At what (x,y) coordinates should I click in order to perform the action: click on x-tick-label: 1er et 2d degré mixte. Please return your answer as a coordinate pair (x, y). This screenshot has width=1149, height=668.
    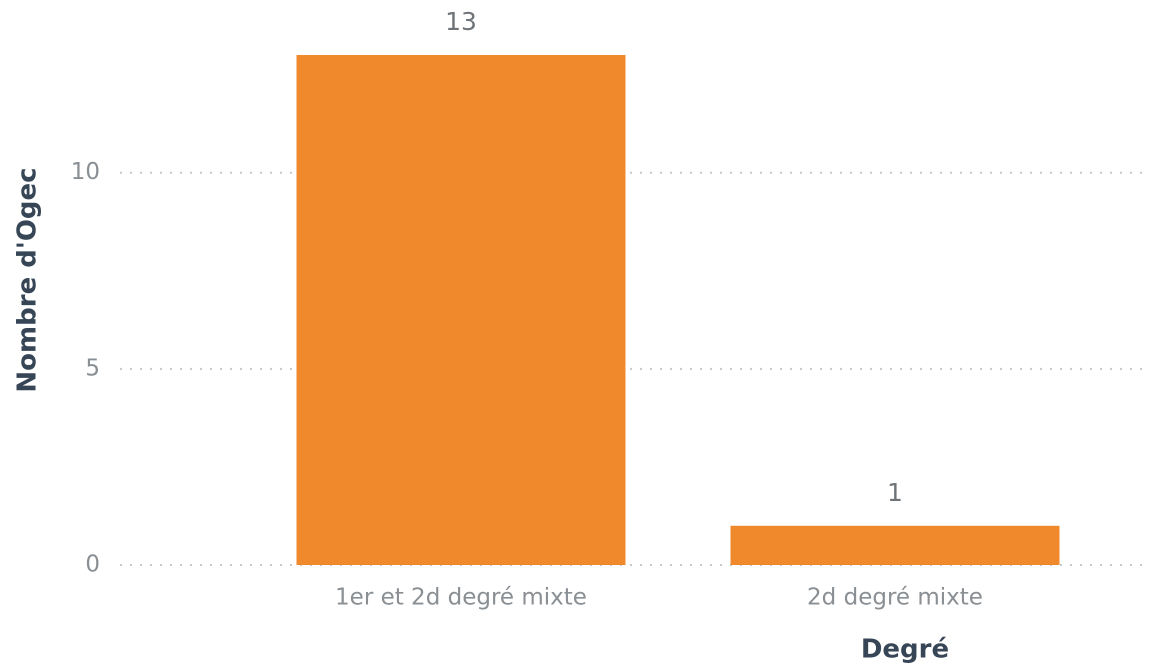
    Looking at the image, I should click on (461, 598).